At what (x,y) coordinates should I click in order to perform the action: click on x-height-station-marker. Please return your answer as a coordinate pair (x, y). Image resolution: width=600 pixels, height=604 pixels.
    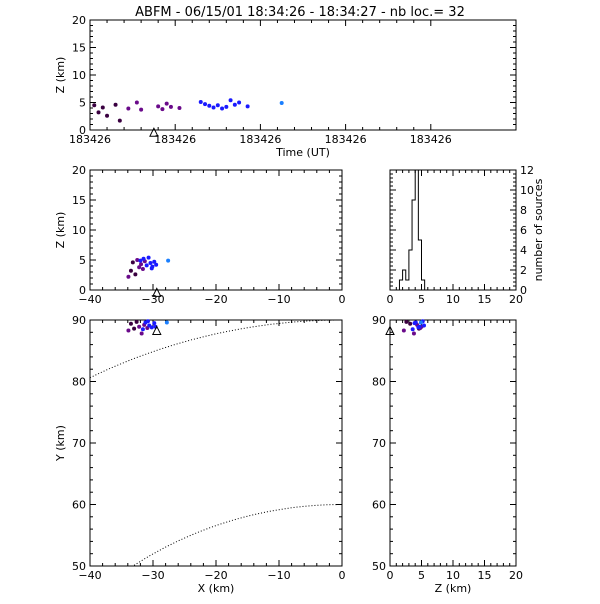
    Looking at the image, I should click on (156, 292).